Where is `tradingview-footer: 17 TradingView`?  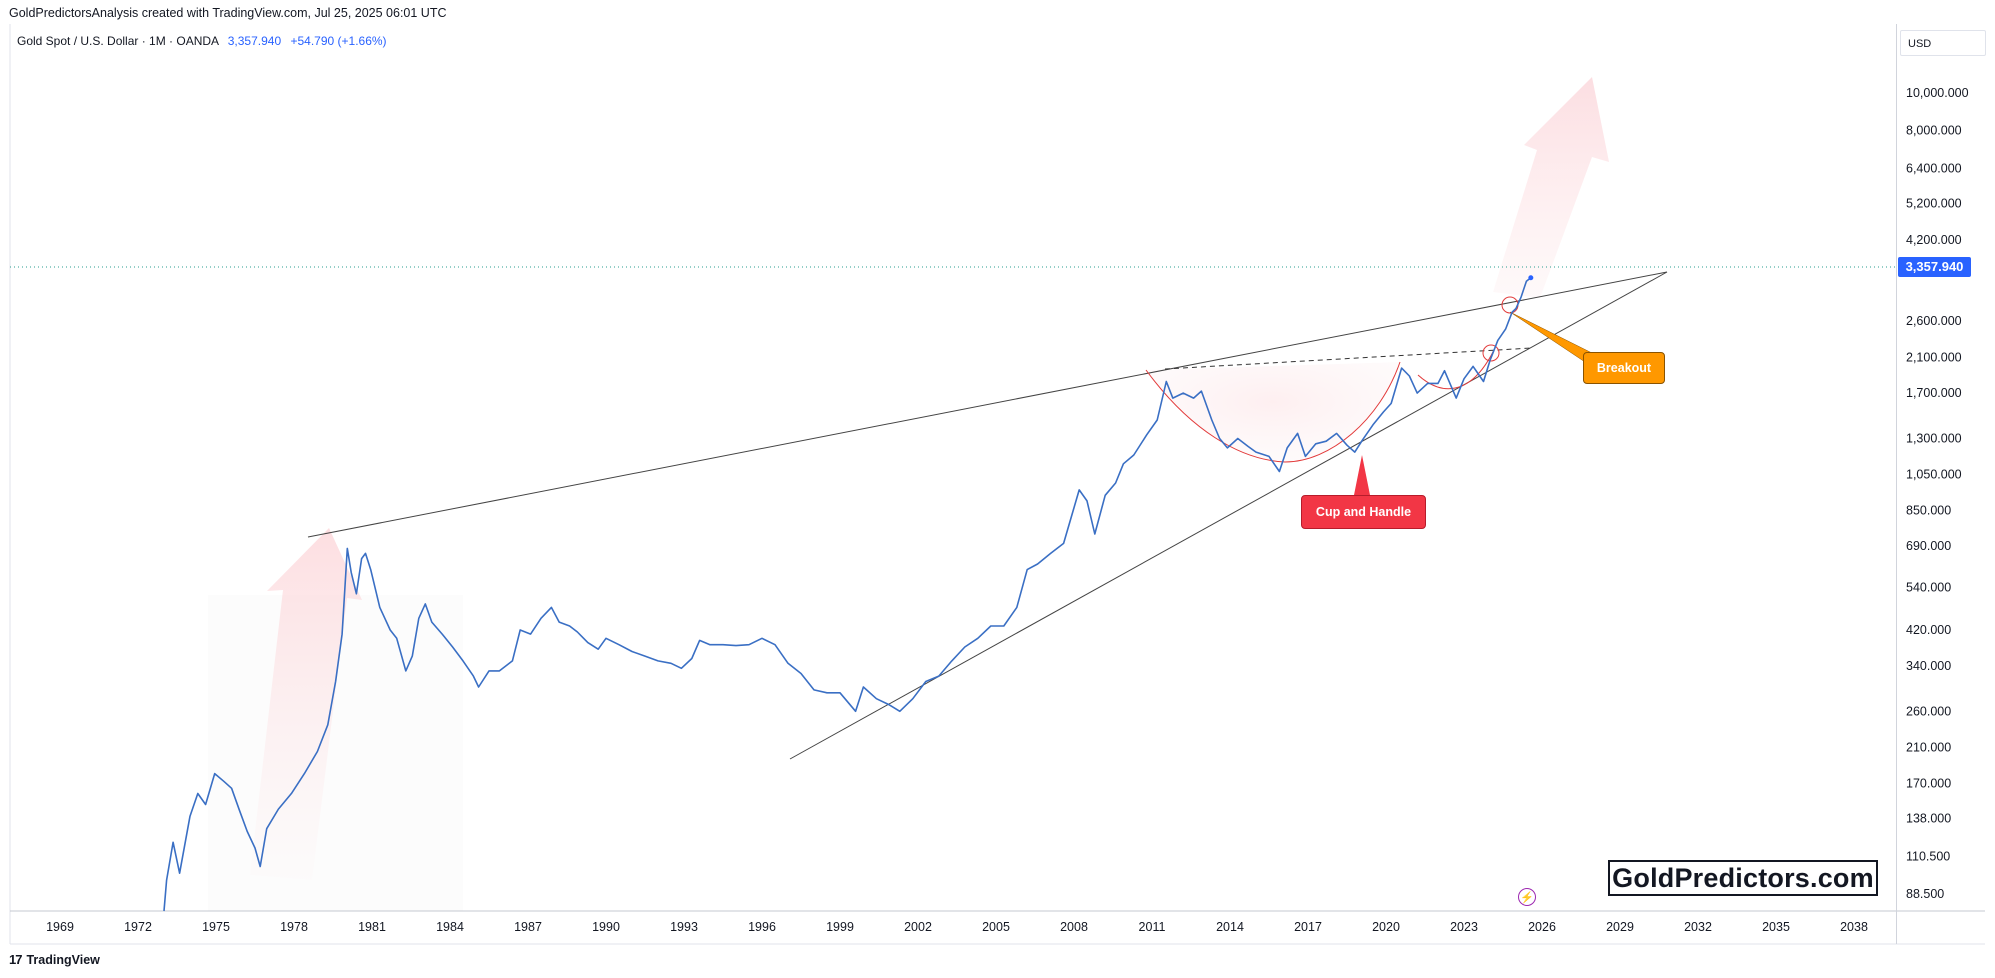
tradingview-footer: 17 TradingView is located at coordinates (54, 959).